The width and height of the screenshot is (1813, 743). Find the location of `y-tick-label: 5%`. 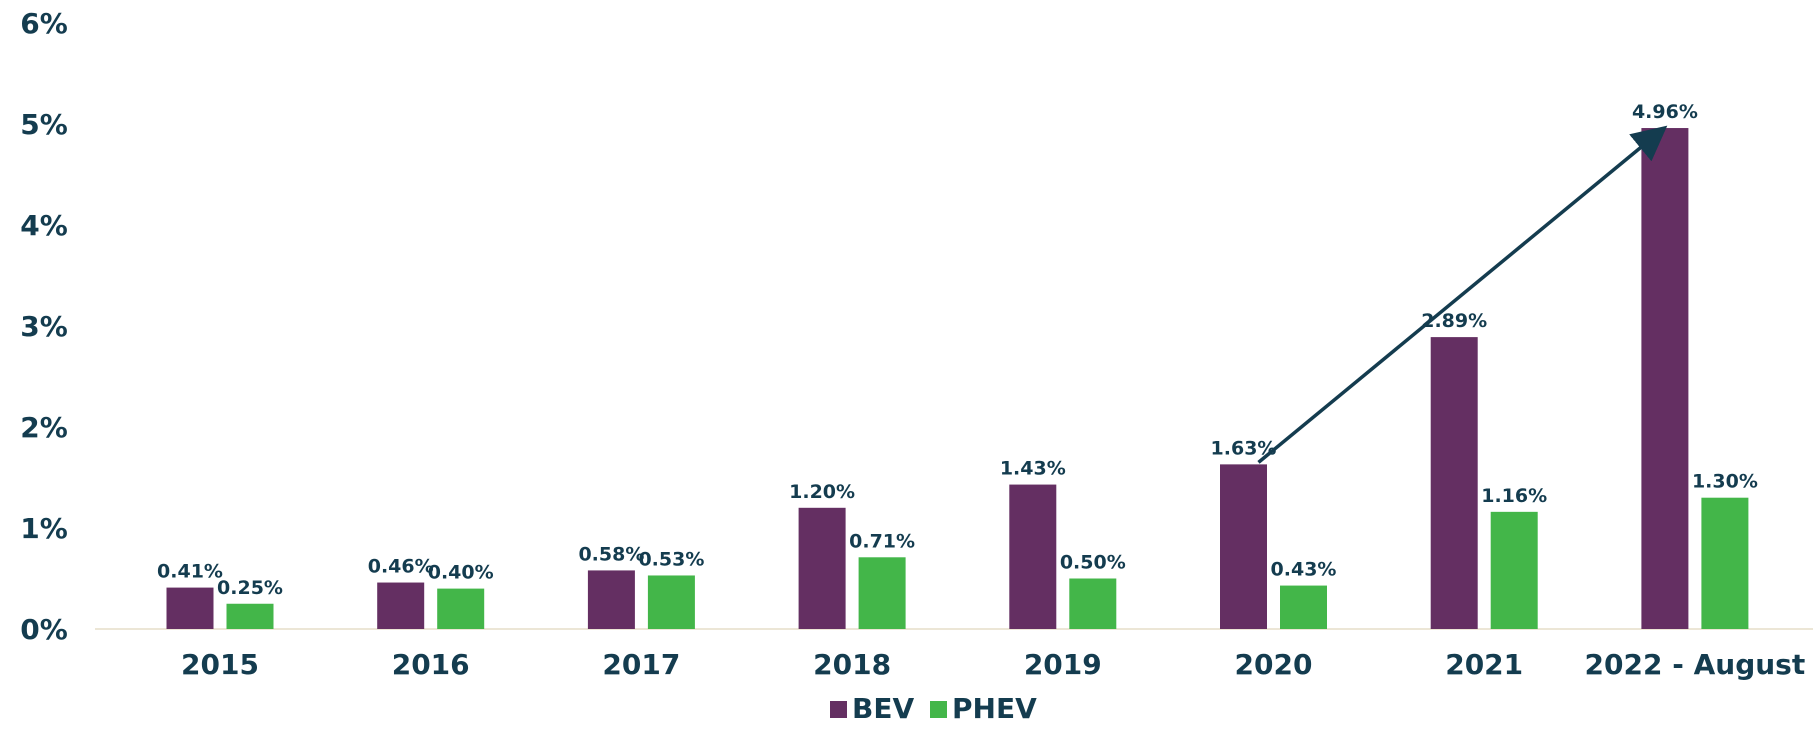

y-tick-label: 5% is located at coordinates (44, 124).